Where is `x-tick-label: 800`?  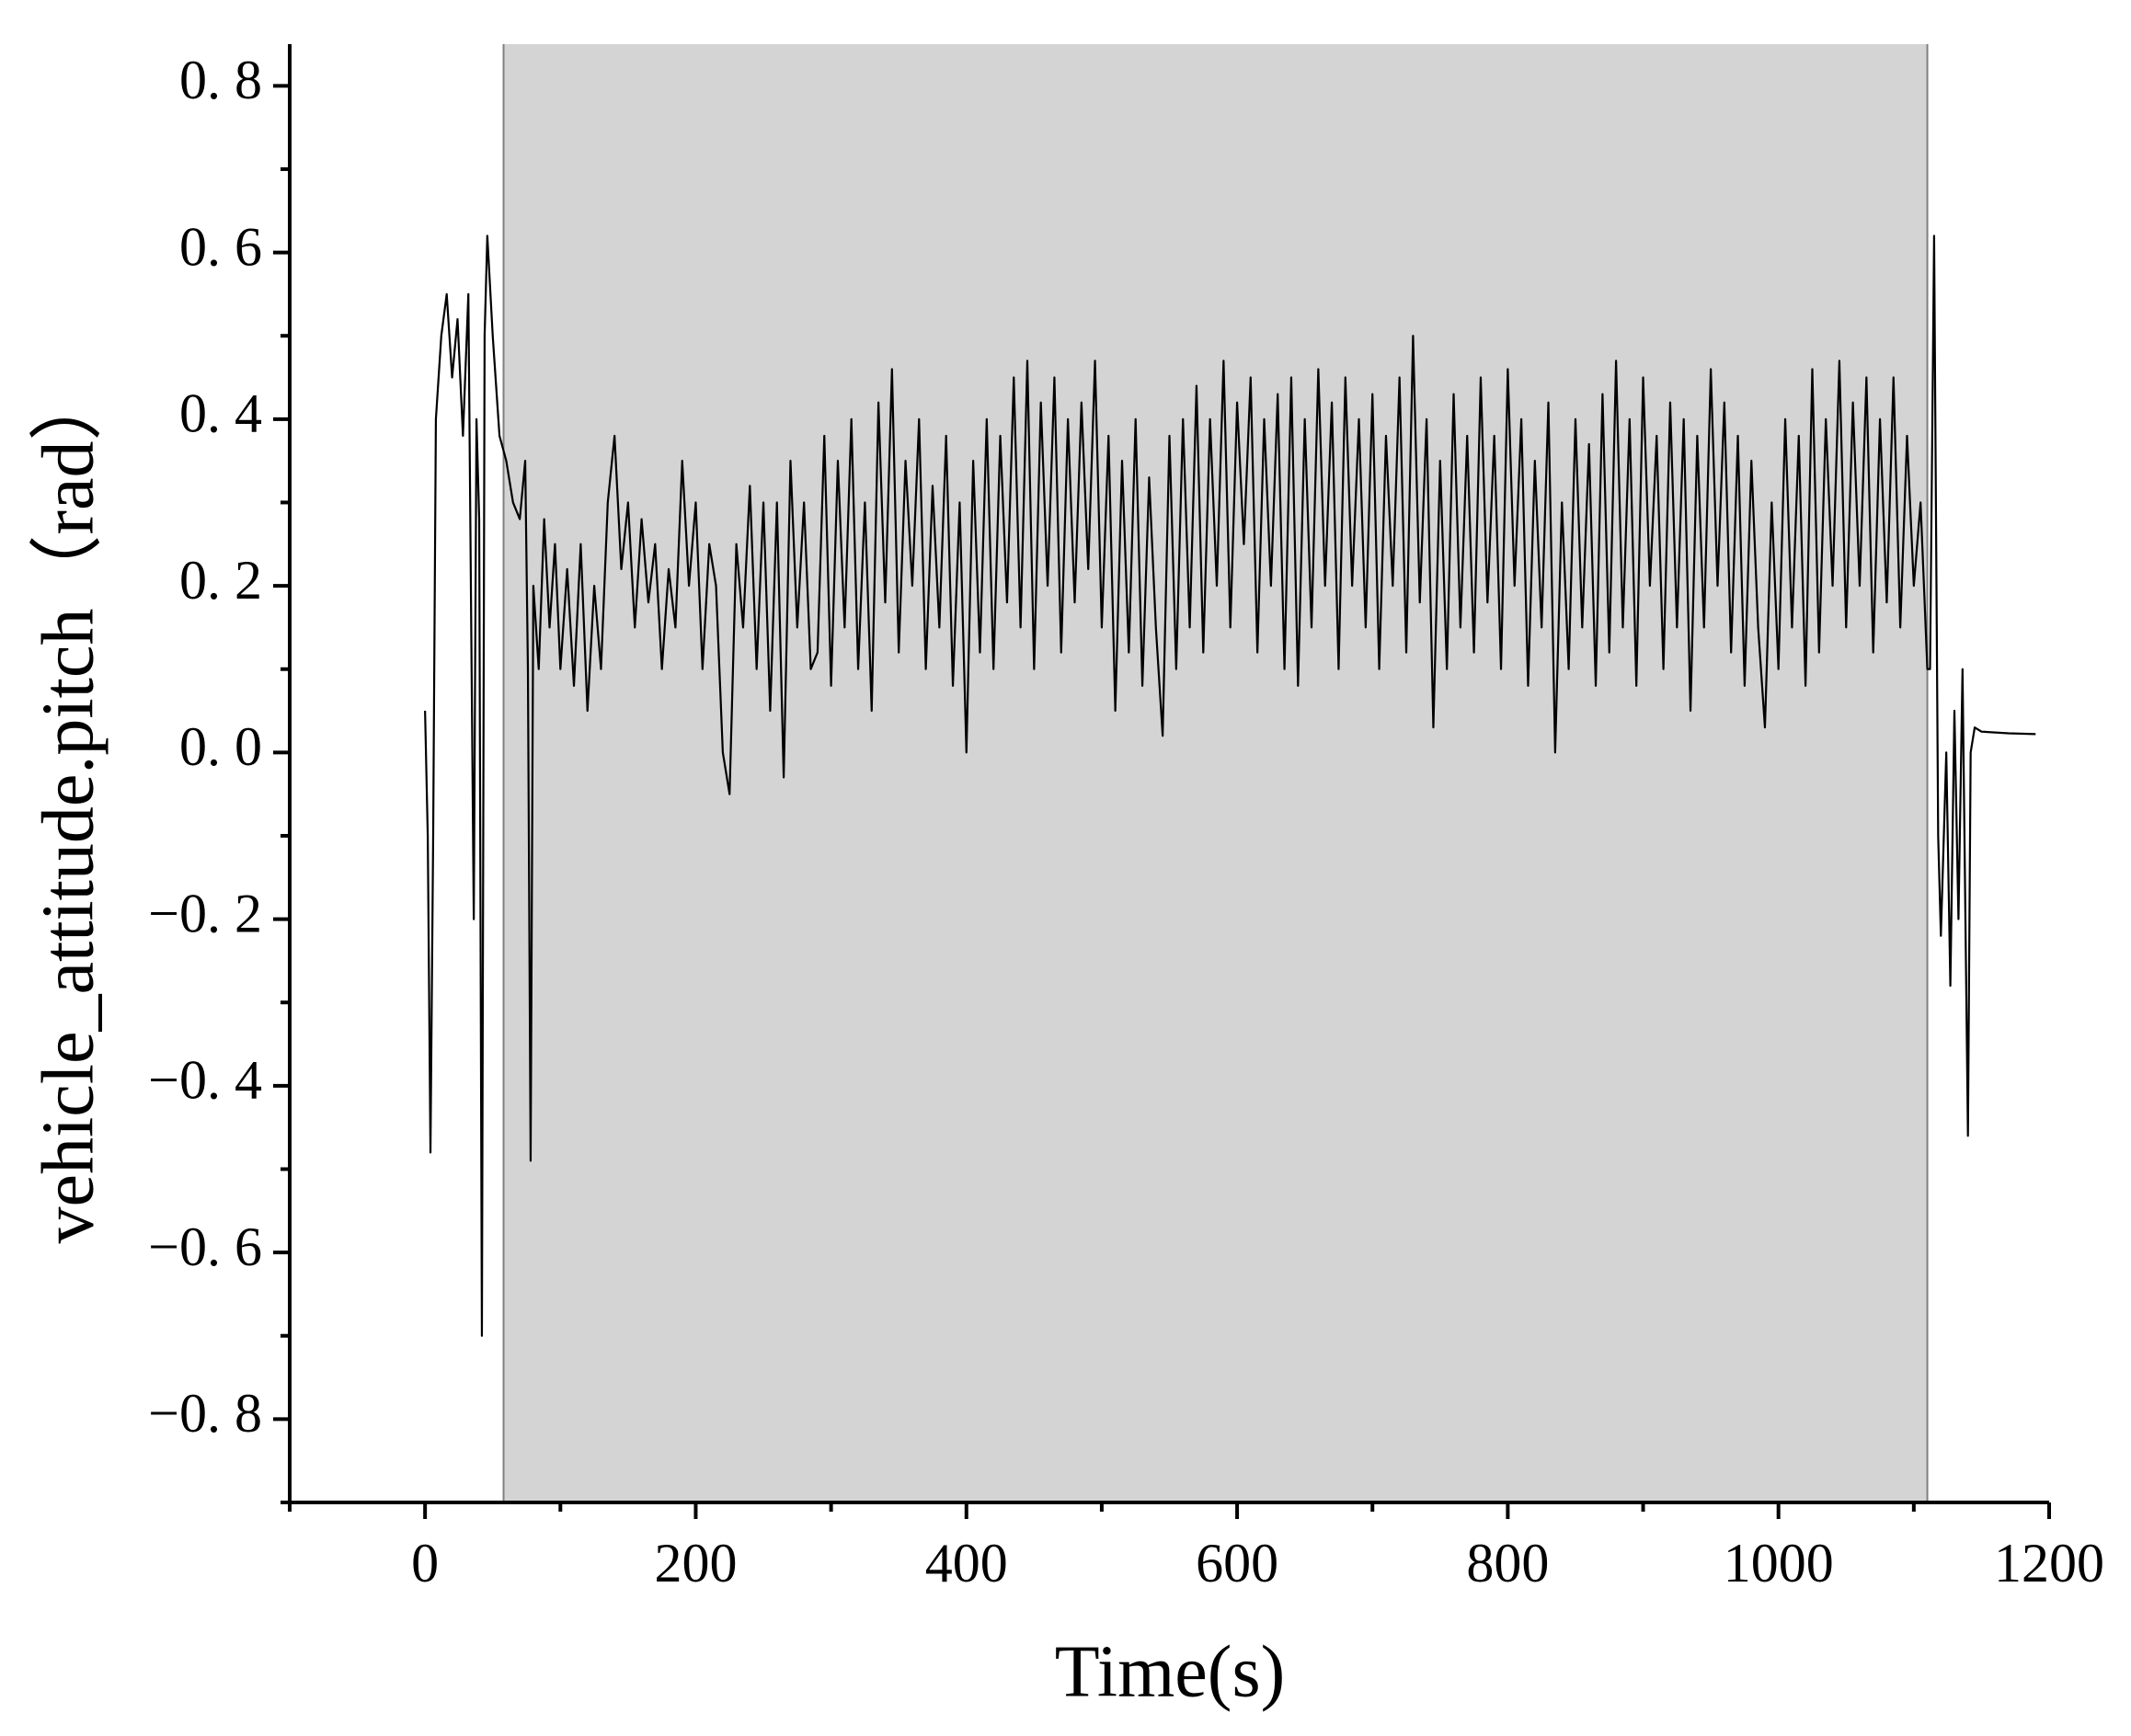
x-tick-label: 800 is located at coordinates (1508, 1563).